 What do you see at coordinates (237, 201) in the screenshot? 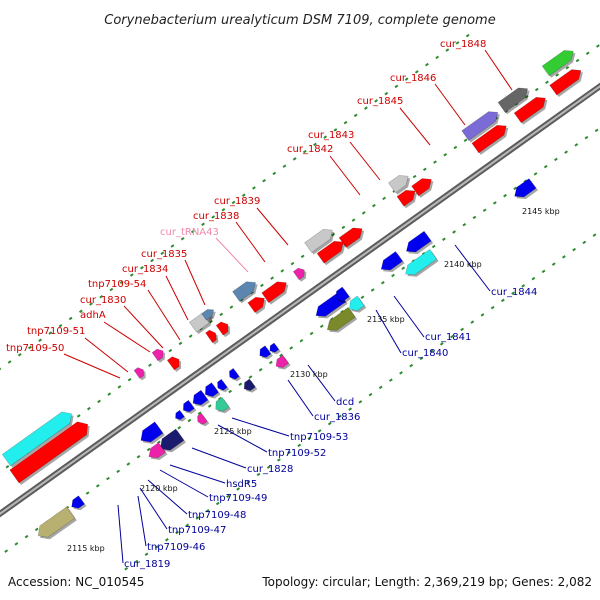
I see `gene-label-cur-1839: cur_1839` at bounding box center [237, 201].